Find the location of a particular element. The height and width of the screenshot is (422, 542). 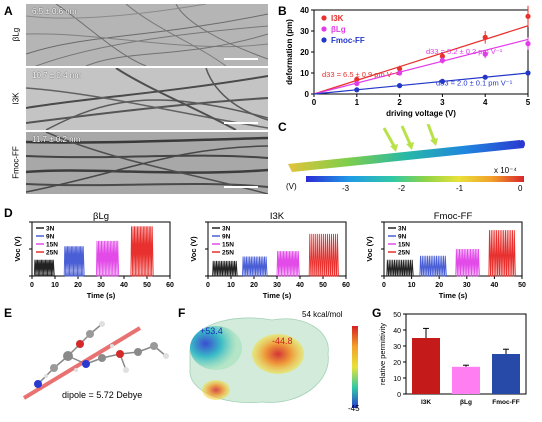

legend-marker is located at coordinates (324, 40).